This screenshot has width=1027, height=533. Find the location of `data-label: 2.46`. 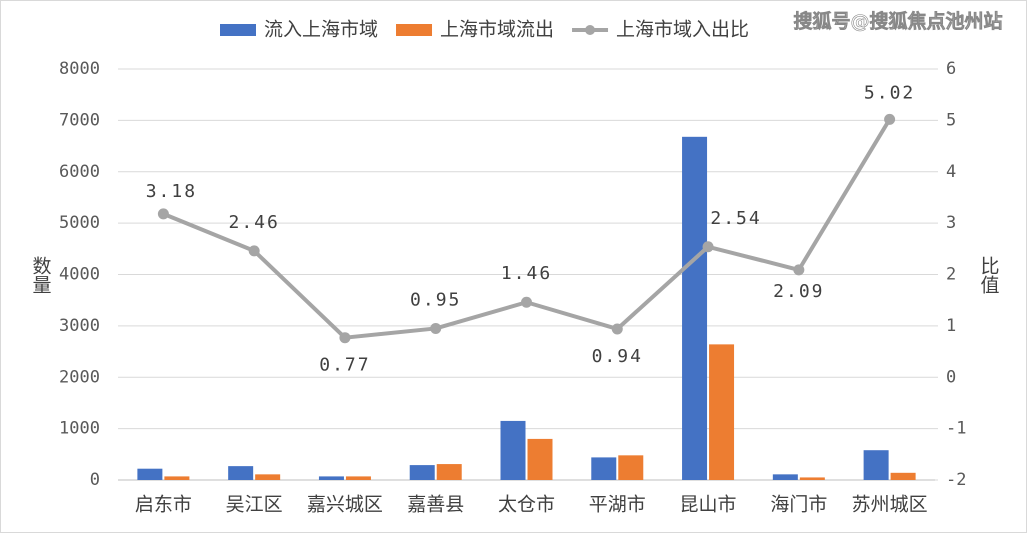

data-label: 2.46 is located at coordinates (253, 222).